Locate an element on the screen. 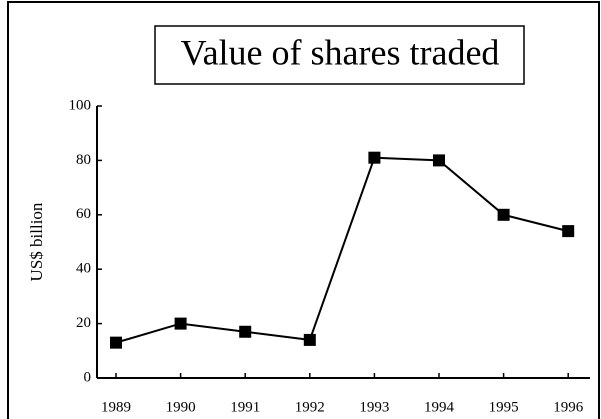  y-tick-label: 0 is located at coordinates (88, 377).